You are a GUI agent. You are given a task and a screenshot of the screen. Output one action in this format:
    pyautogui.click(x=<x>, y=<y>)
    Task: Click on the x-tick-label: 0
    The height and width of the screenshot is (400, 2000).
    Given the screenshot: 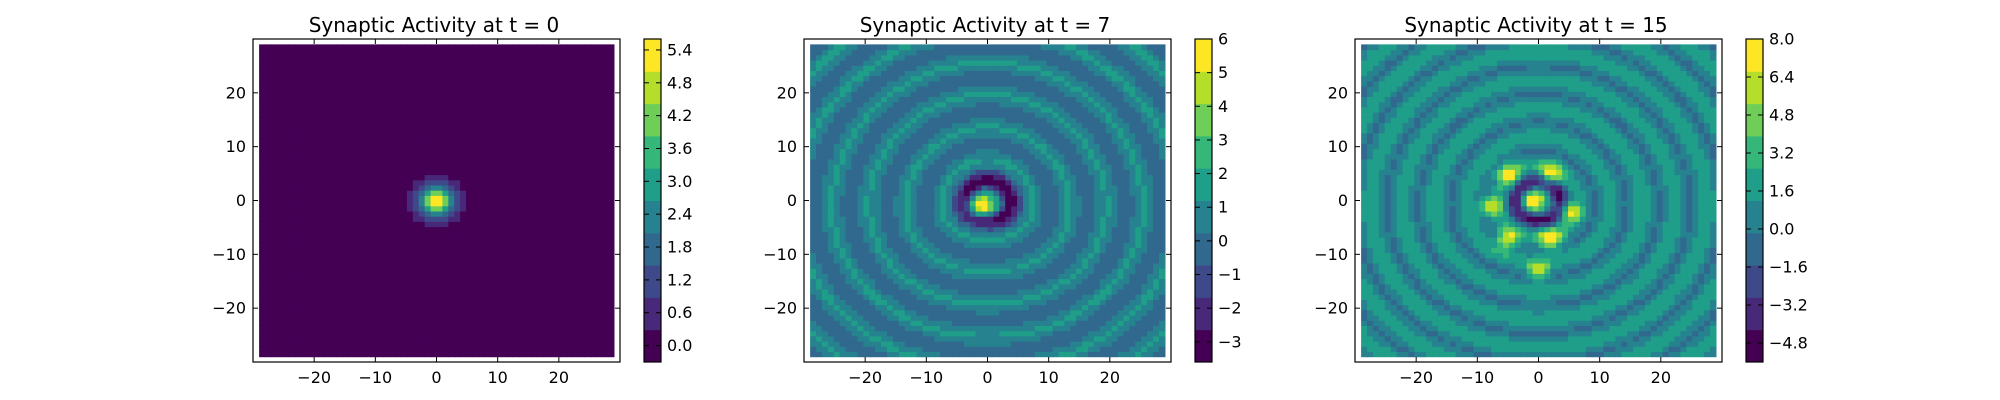 What is the action you would take?
    pyautogui.click(x=436, y=377)
    